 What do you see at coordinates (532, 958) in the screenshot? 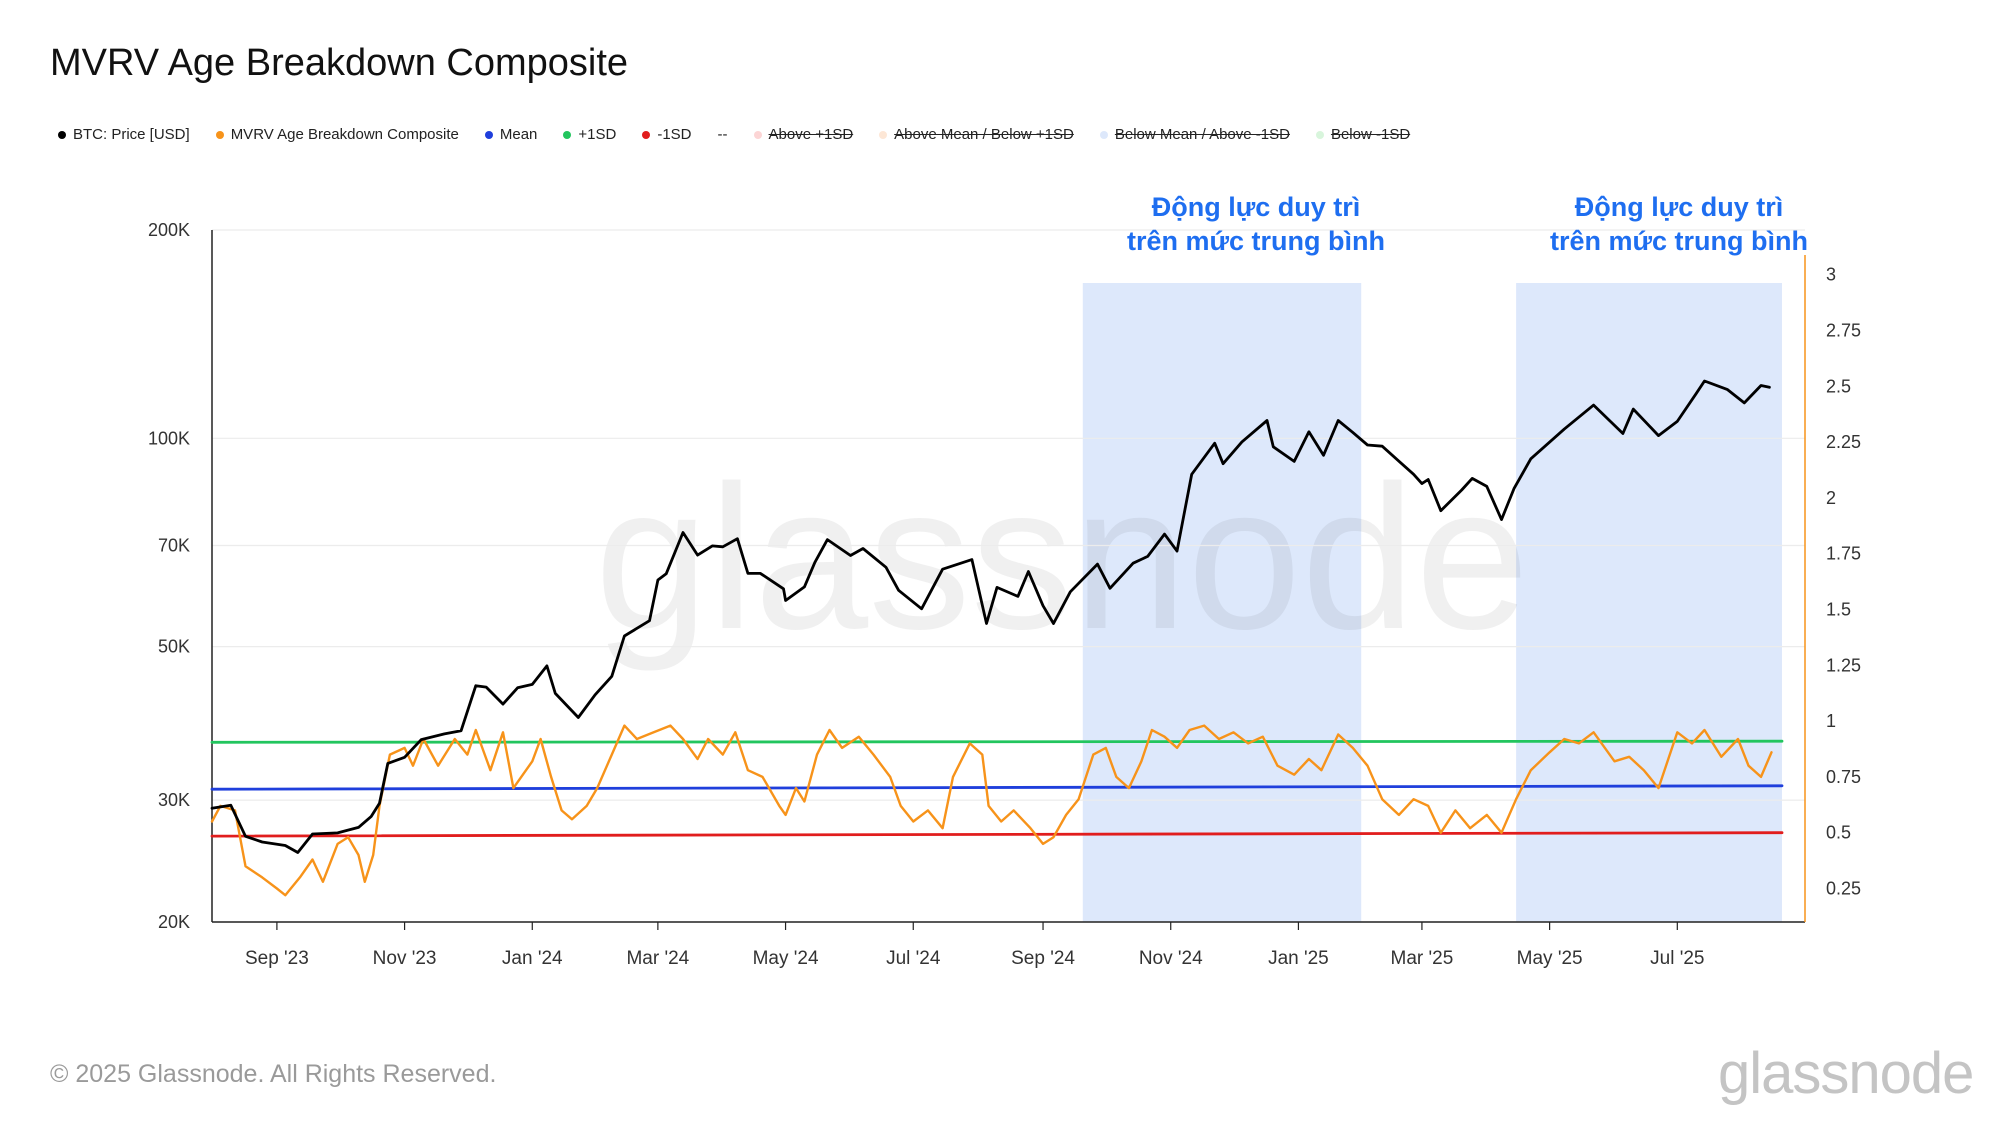
I see `x-tick-label: Jan '24` at bounding box center [532, 958].